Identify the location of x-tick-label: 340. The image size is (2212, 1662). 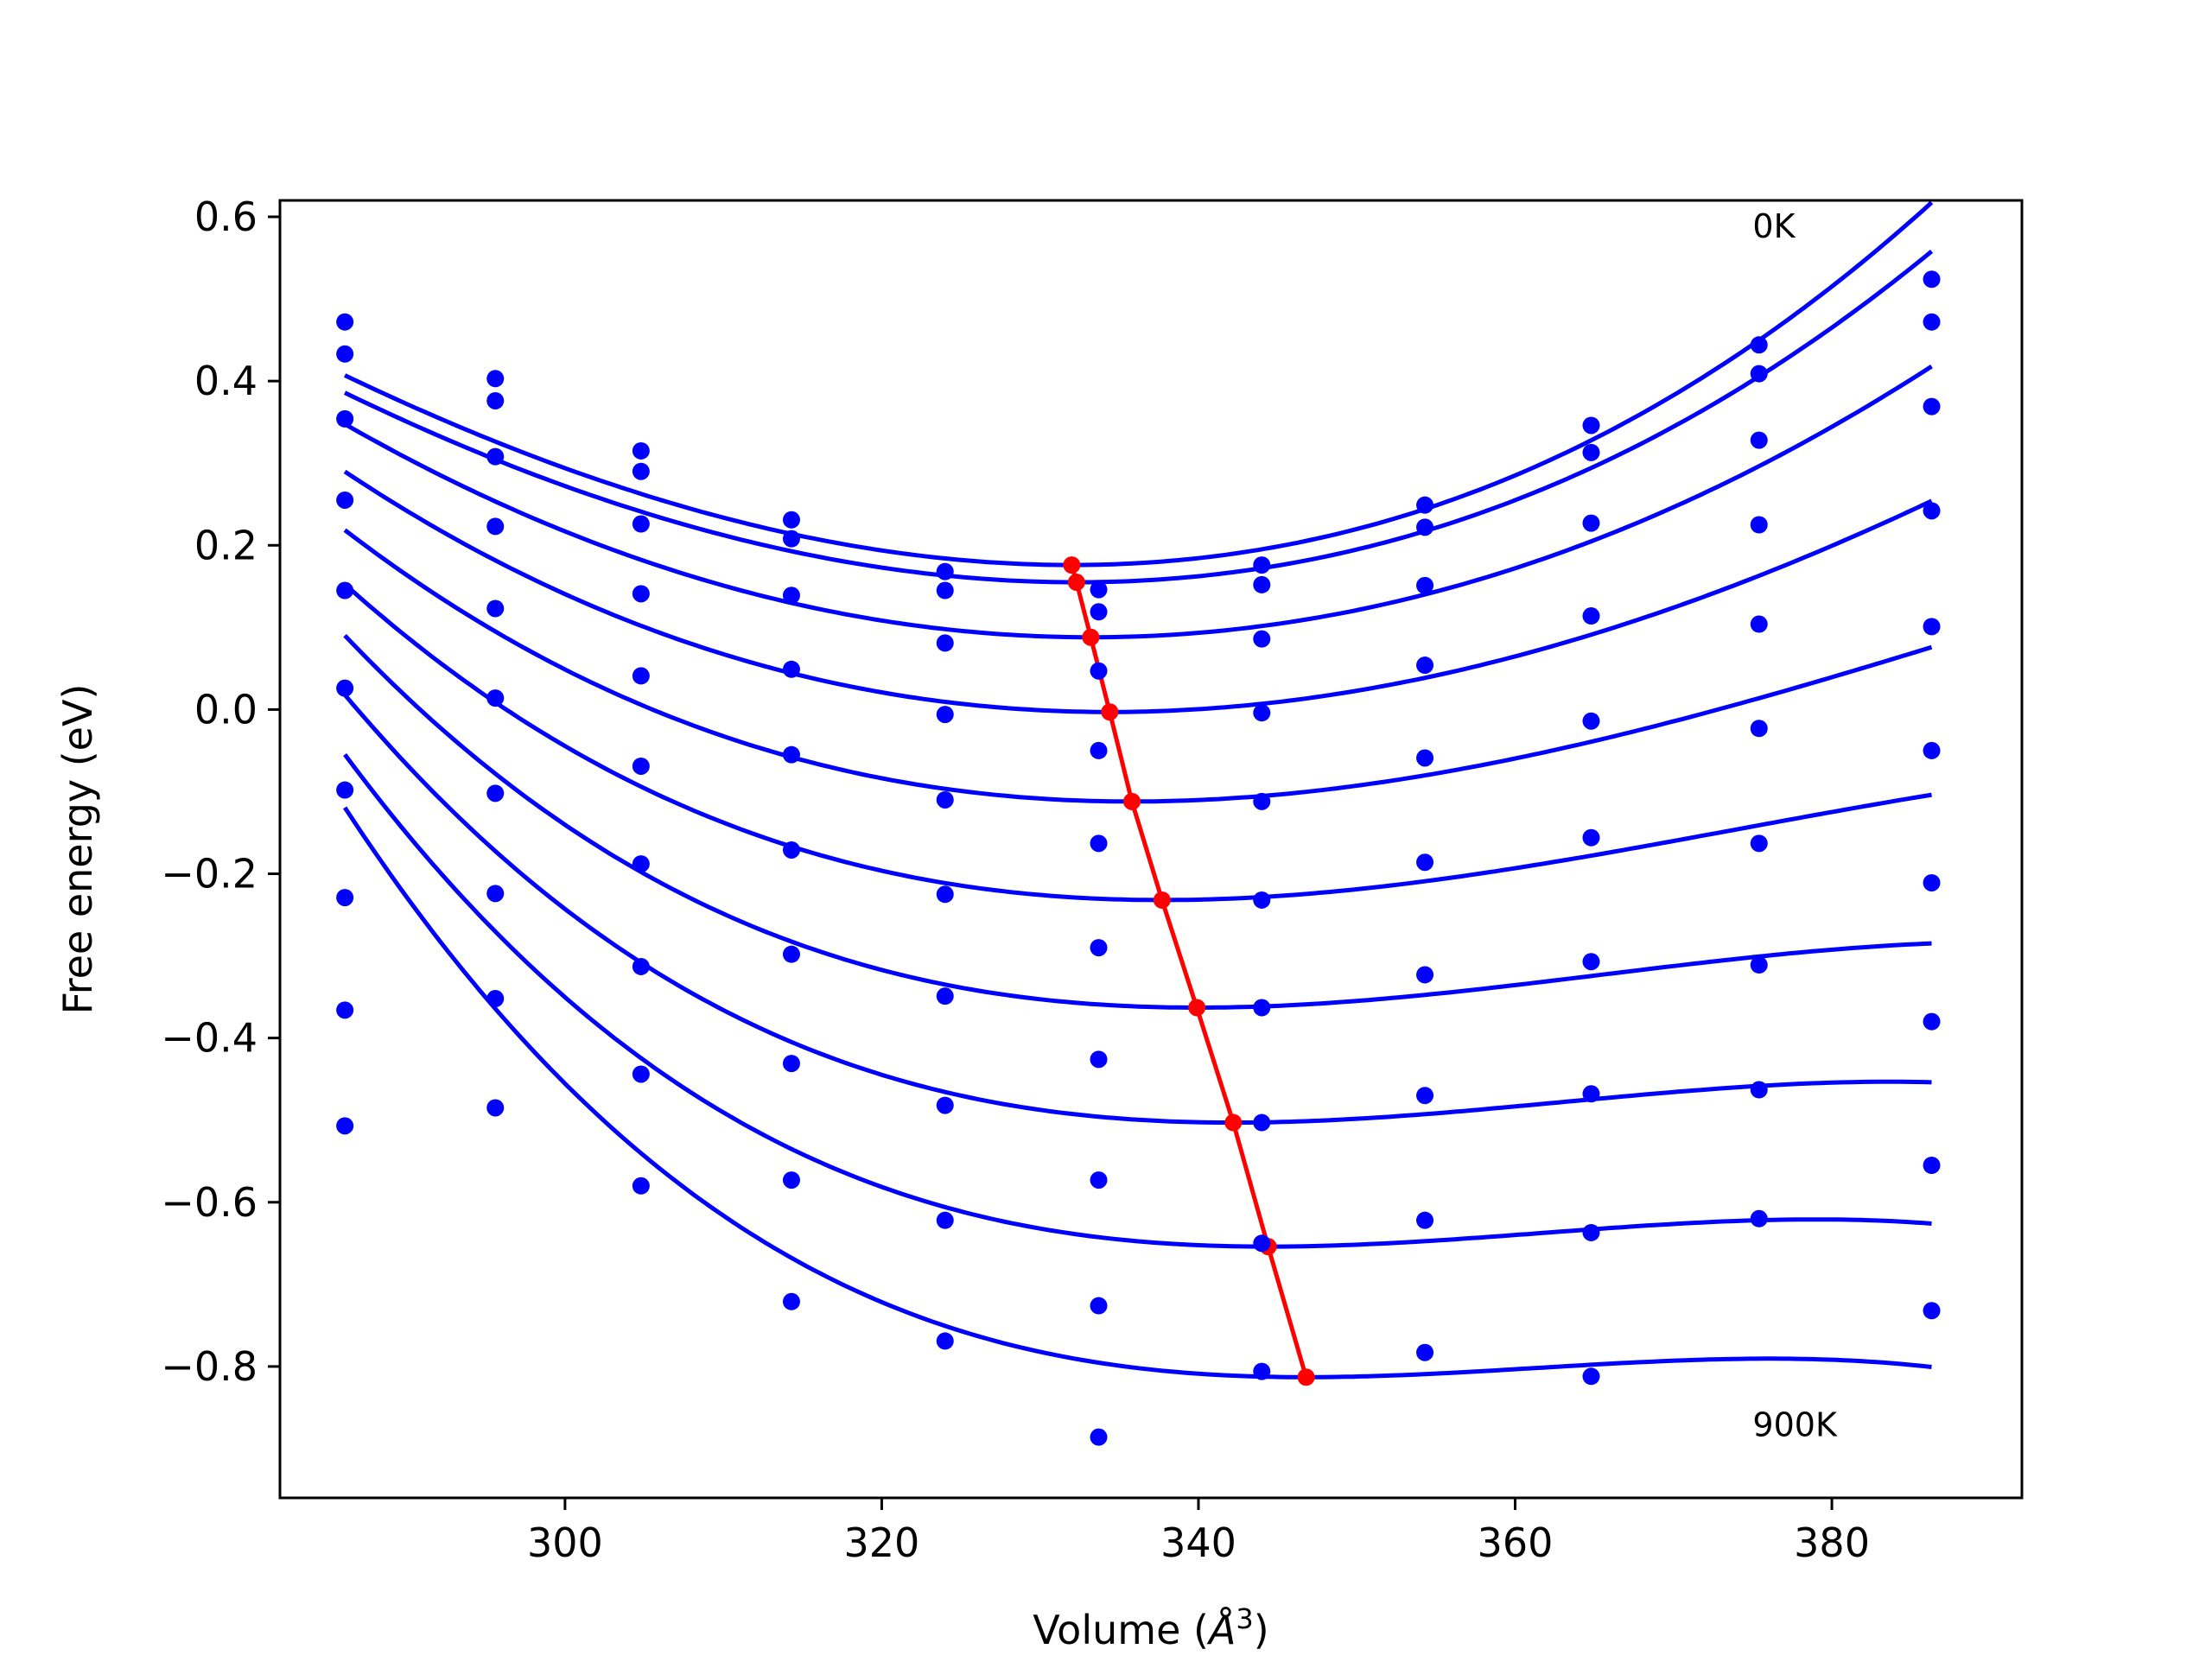
(1198, 1542).